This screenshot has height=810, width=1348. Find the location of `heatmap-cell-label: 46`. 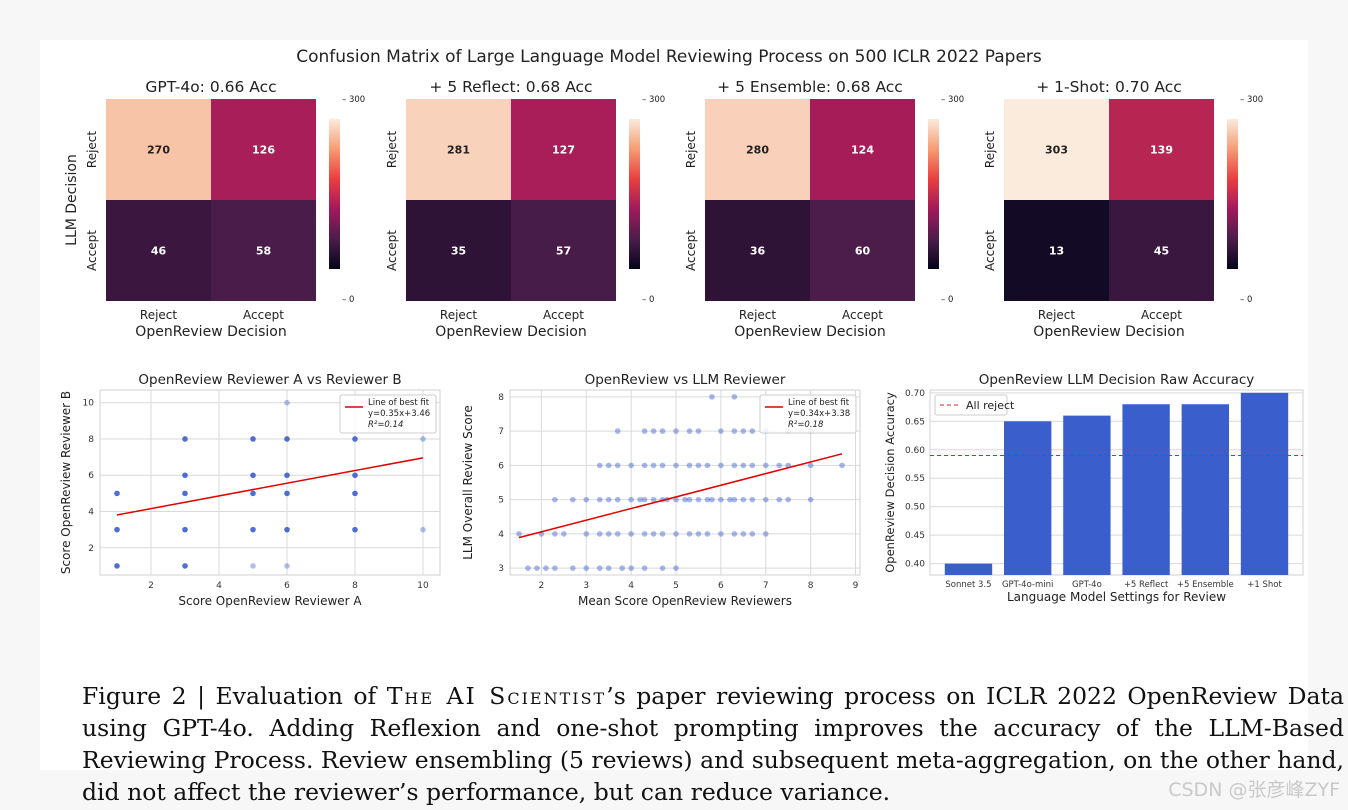

heatmap-cell-label: 46 is located at coordinates (159, 251).